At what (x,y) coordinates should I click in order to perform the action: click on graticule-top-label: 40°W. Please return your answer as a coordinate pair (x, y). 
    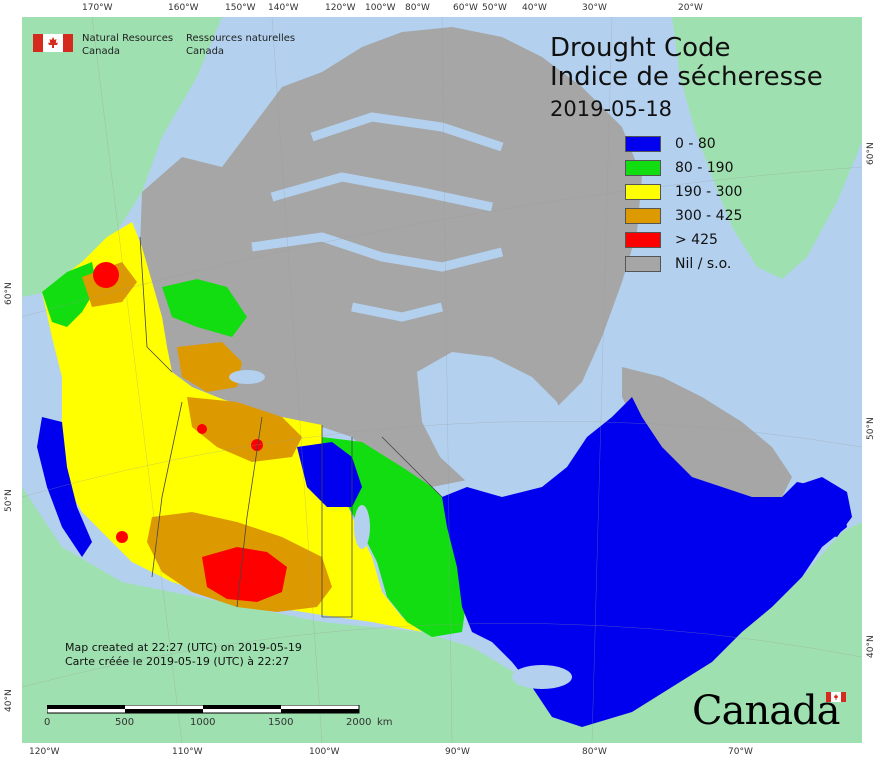
    Looking at the image, I should click on (534, 8).